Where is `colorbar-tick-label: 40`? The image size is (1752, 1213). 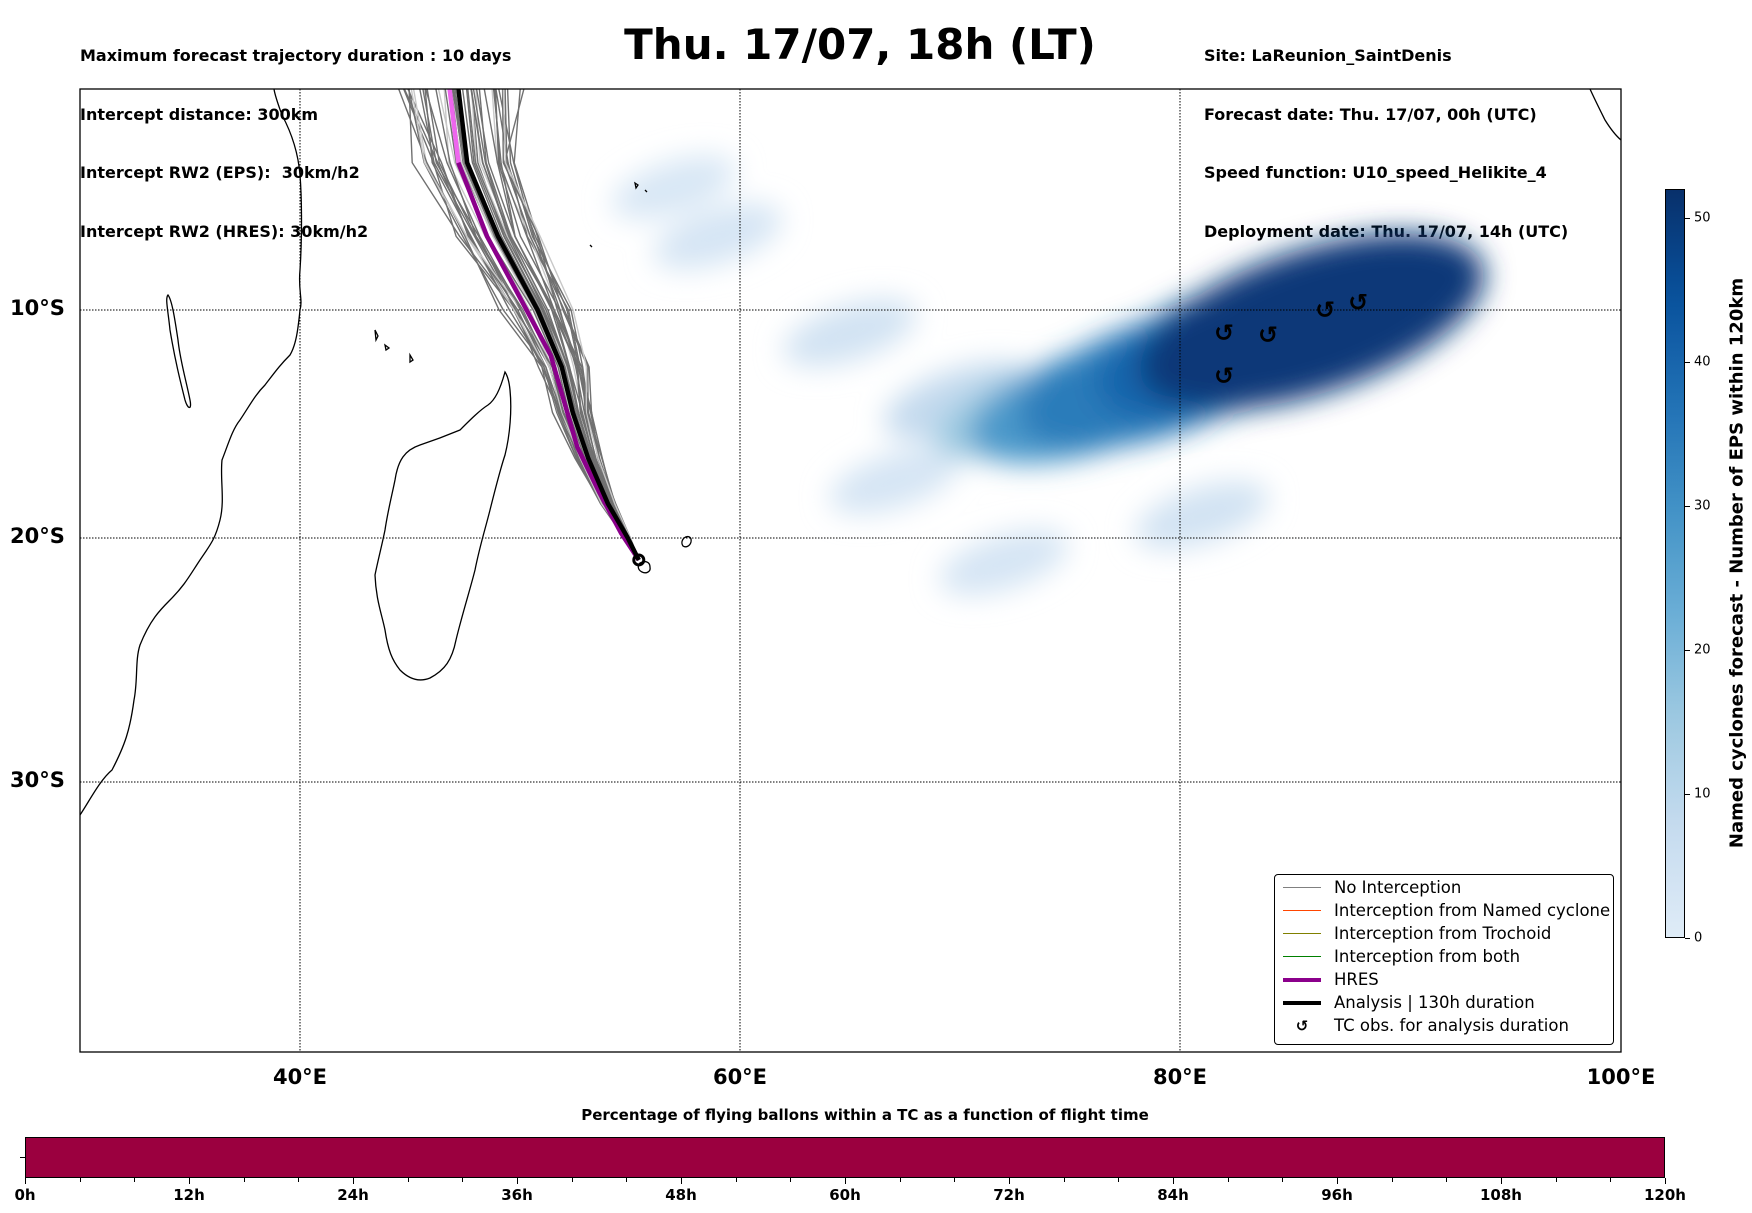 colorbar-tick-label: 40 is located at coordinates (1702, 362).